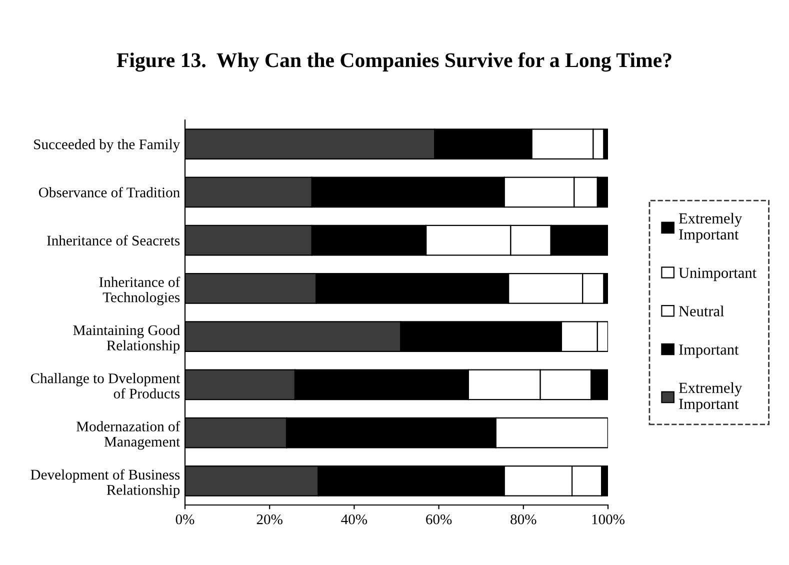 The image size is (789, 565). What do you see at coordinates (608, 519) in the screenshot?
I see `x-tick-label: 100%` at bounding box center [608, 519].